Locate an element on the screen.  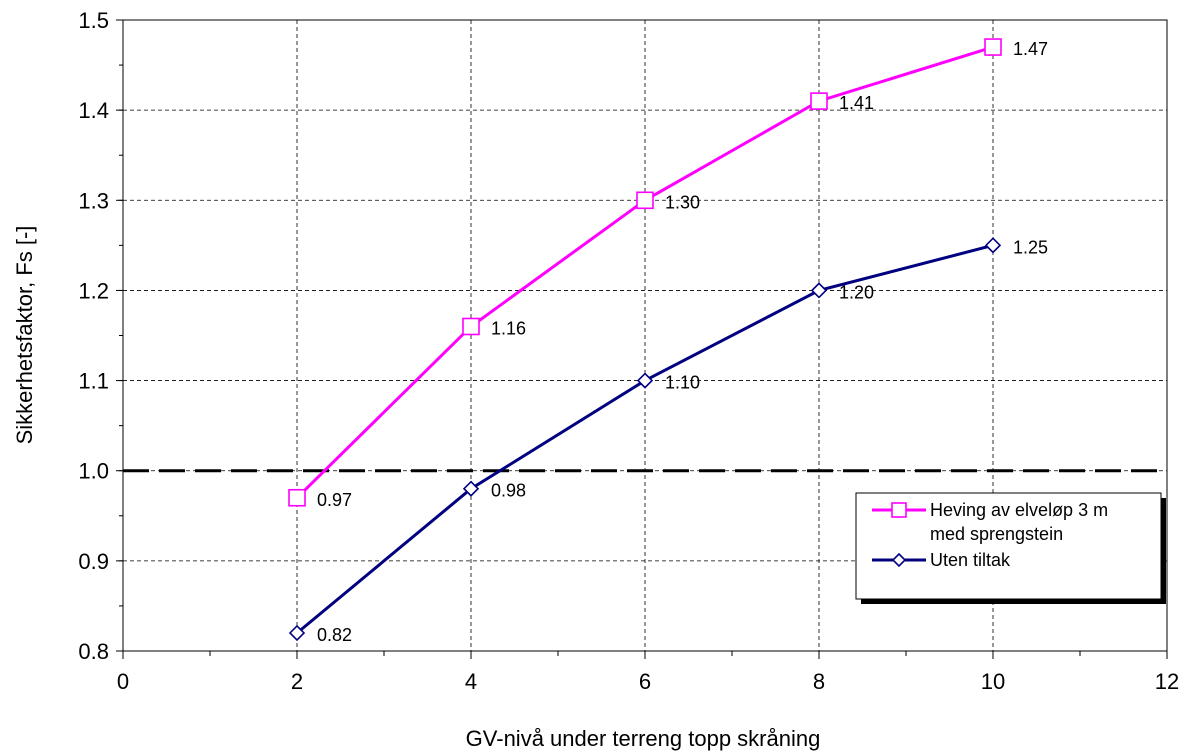
y-tick-label: 1.3 is located at coordinates (93, 200).